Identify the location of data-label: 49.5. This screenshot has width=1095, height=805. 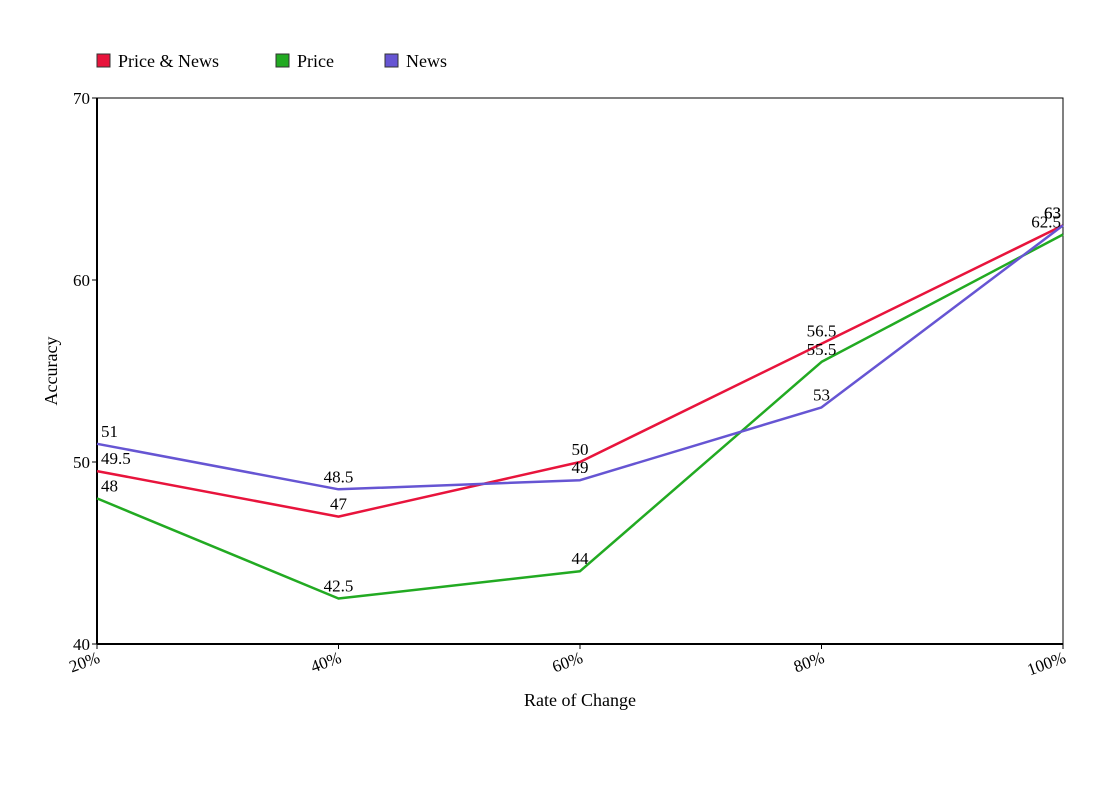
(116, 458).